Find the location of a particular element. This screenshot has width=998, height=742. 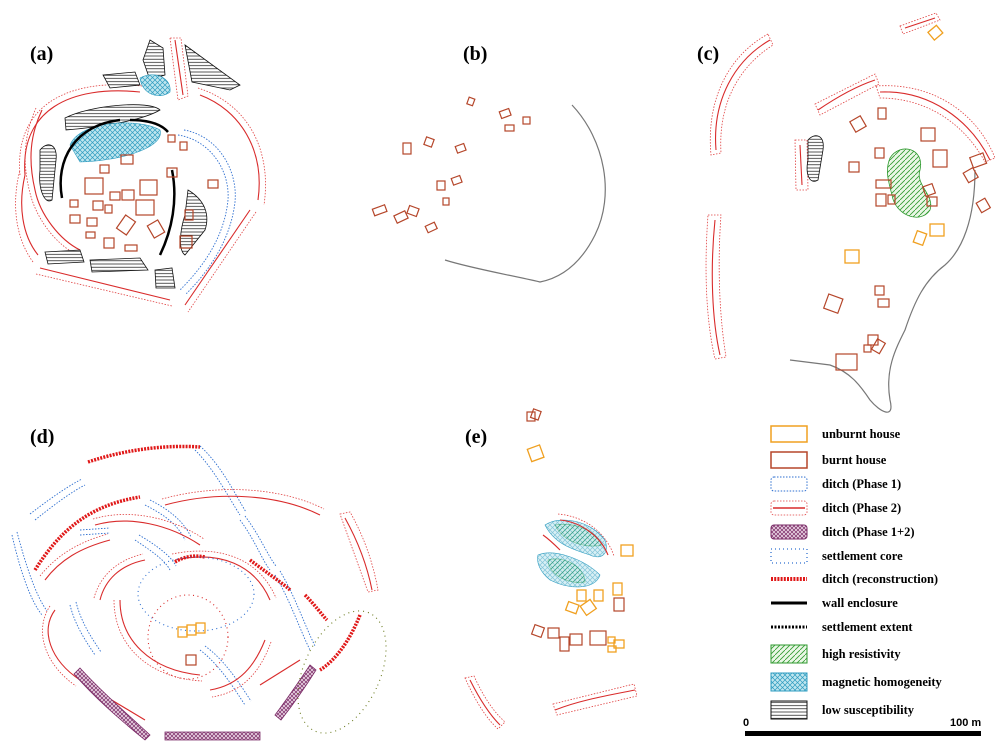

legend-swatch-ditch-phase1 is located at coordinates (789, 484).